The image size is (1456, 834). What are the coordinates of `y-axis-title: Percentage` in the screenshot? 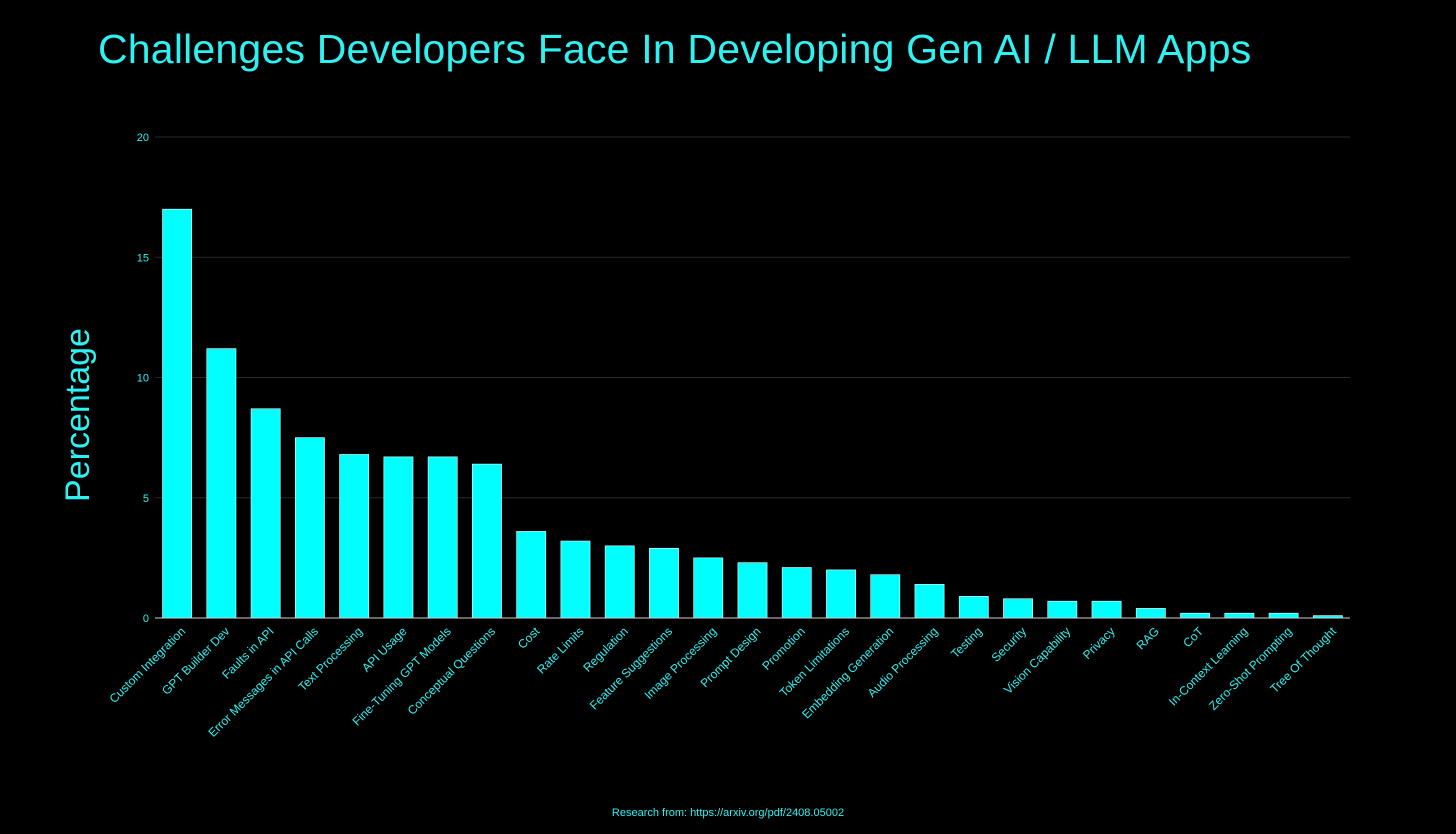 It's located at (78, 415).